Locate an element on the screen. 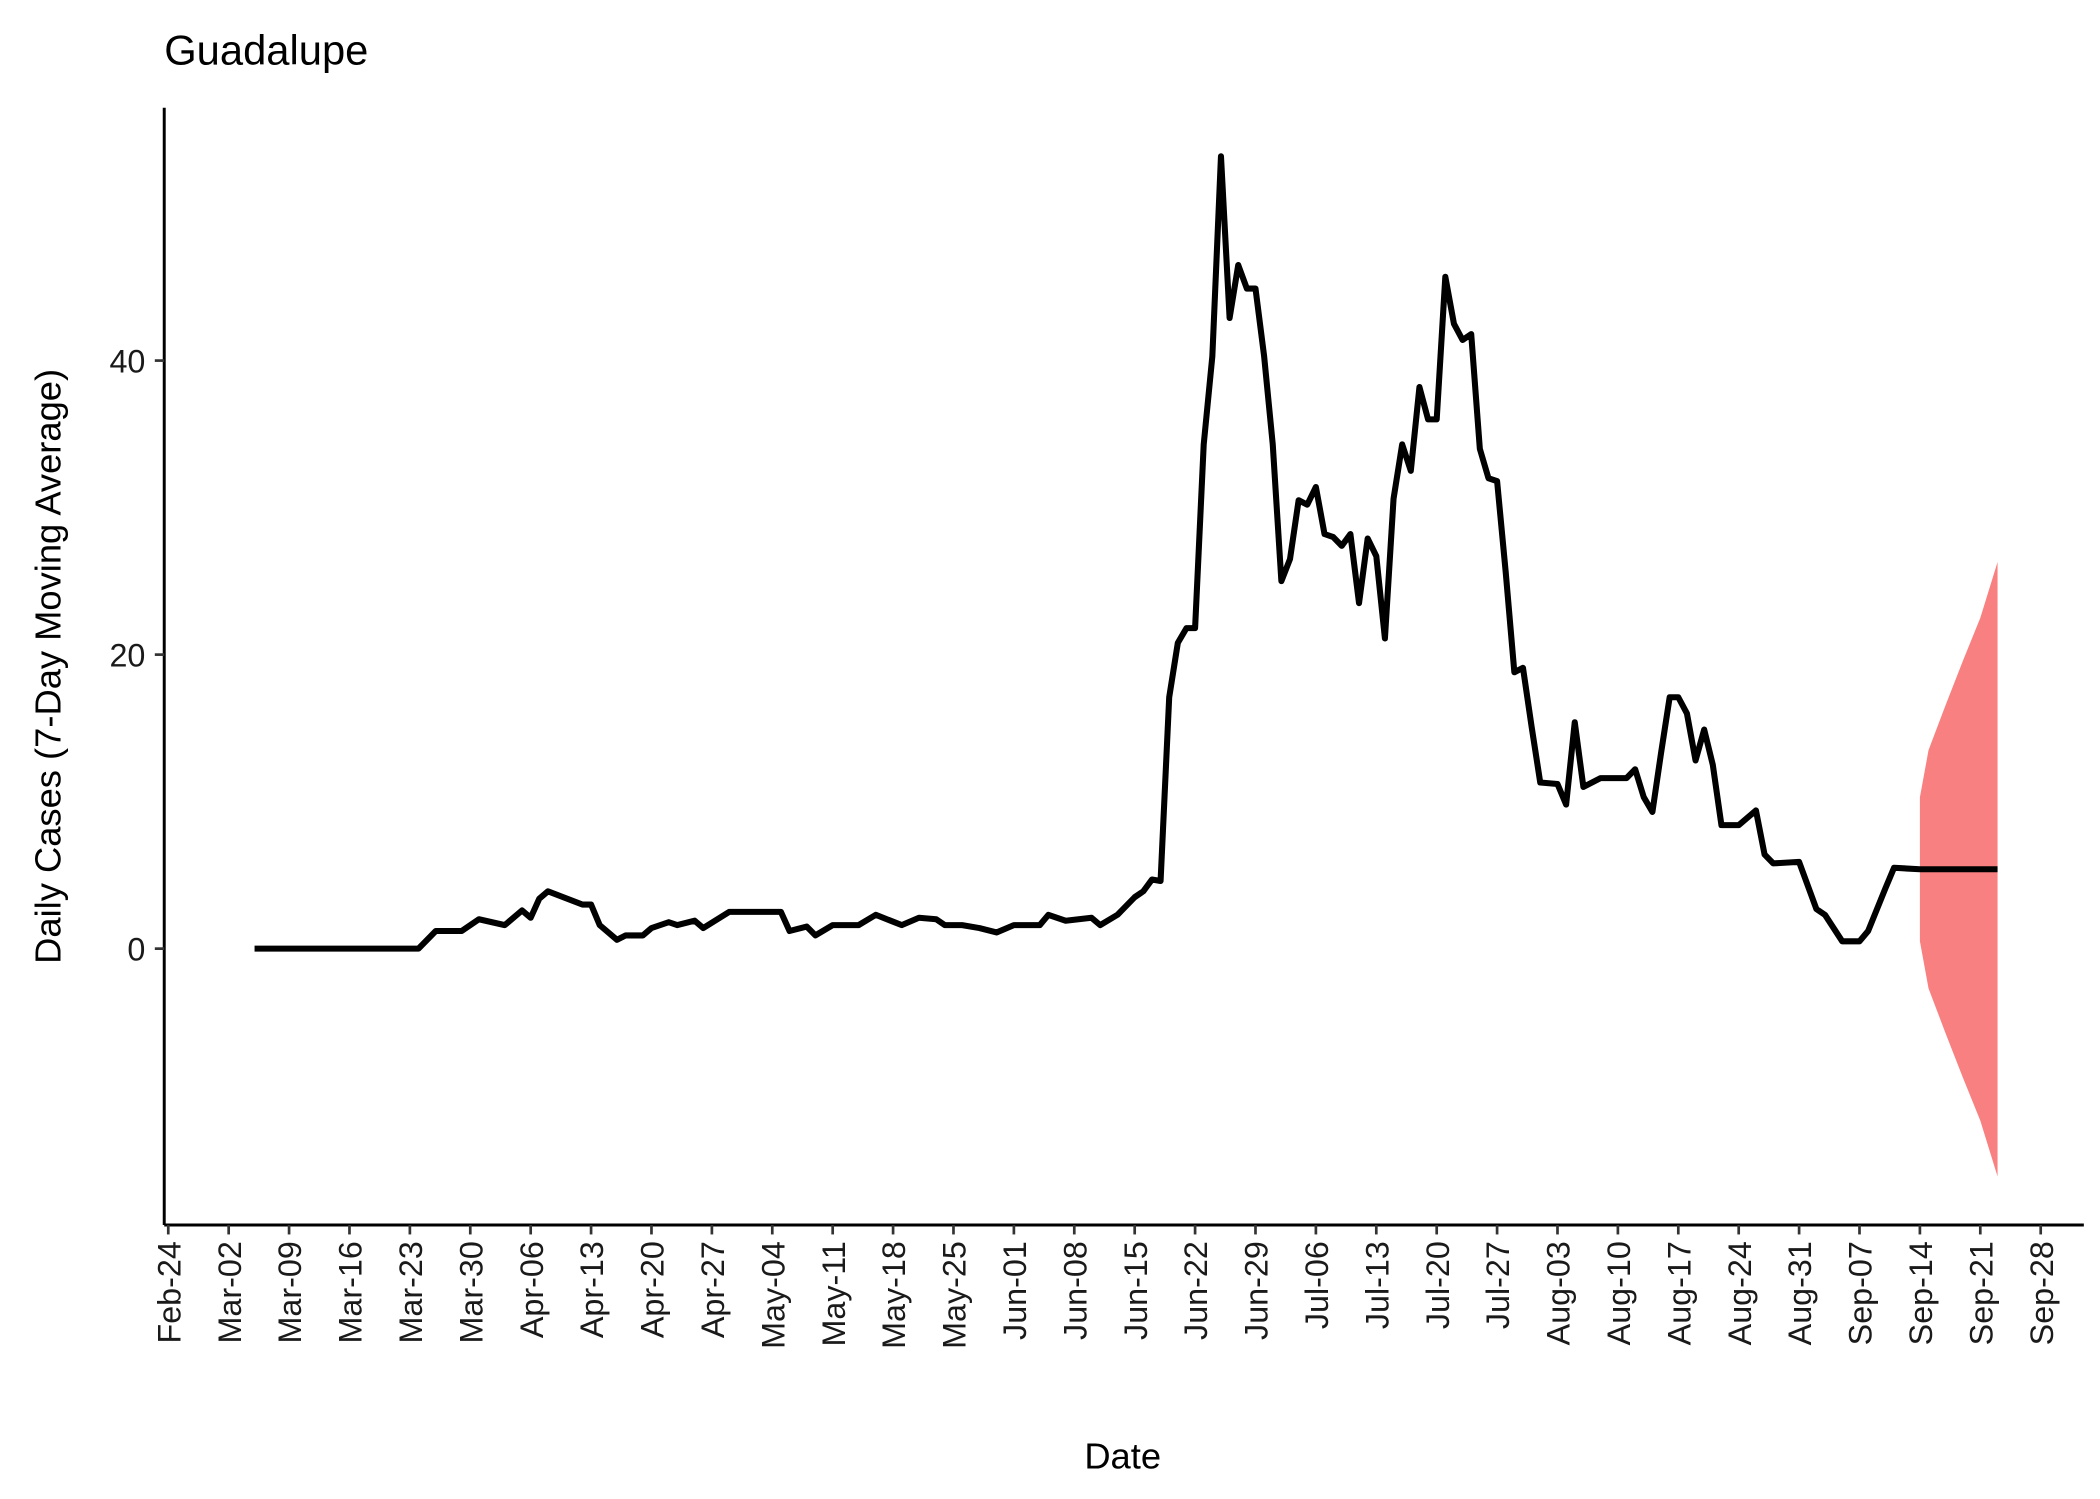  x-tick-label: Sep-28 is located at coordinates (2042, 1293).